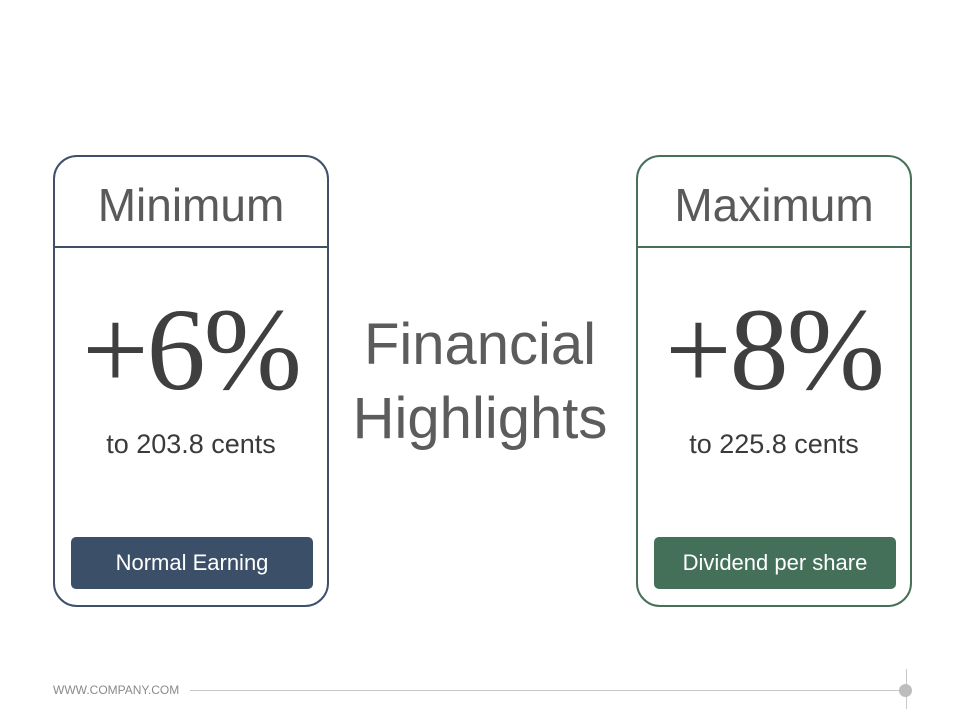 This screenshot has width=960, height=720. What do you see at coordinates (192, 563) in the screenshot?
I see `normal-earning-button: Normal Earning` at bounding box center [192, 563].